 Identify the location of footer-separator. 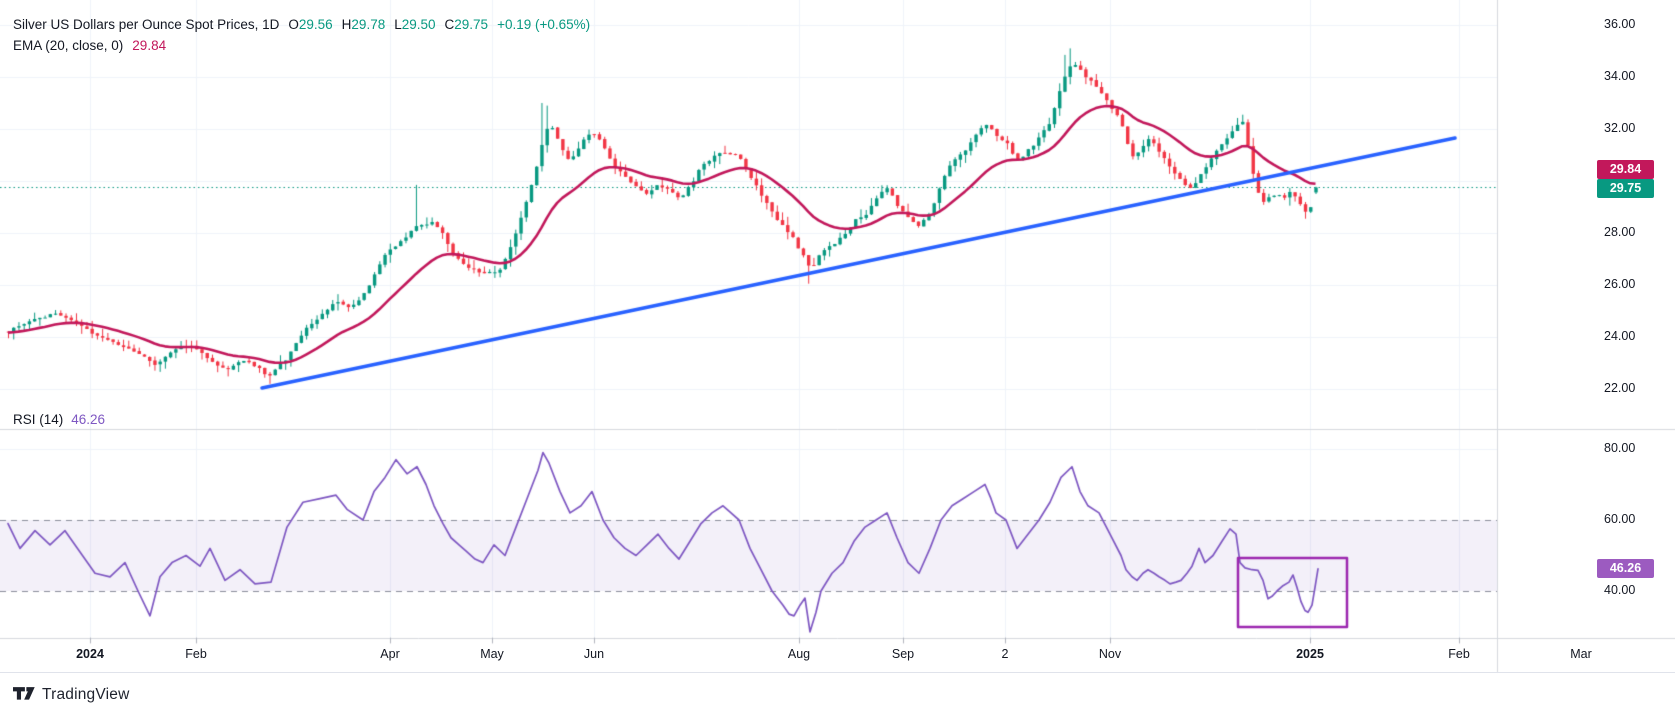
(837, 672).